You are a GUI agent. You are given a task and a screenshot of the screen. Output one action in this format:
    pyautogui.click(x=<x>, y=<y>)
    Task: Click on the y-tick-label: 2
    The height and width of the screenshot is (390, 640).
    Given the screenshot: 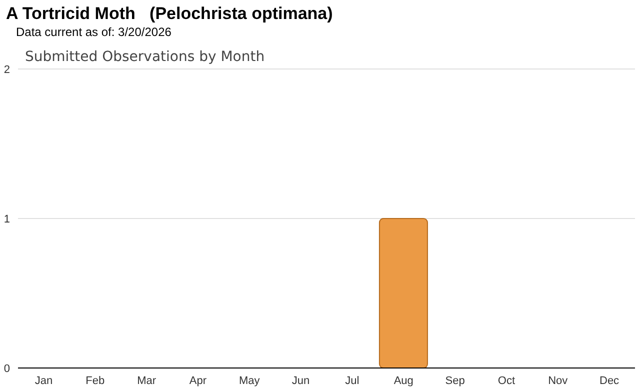 What is the action you would take?
    pyautogui.click(x=7, y=70)
    